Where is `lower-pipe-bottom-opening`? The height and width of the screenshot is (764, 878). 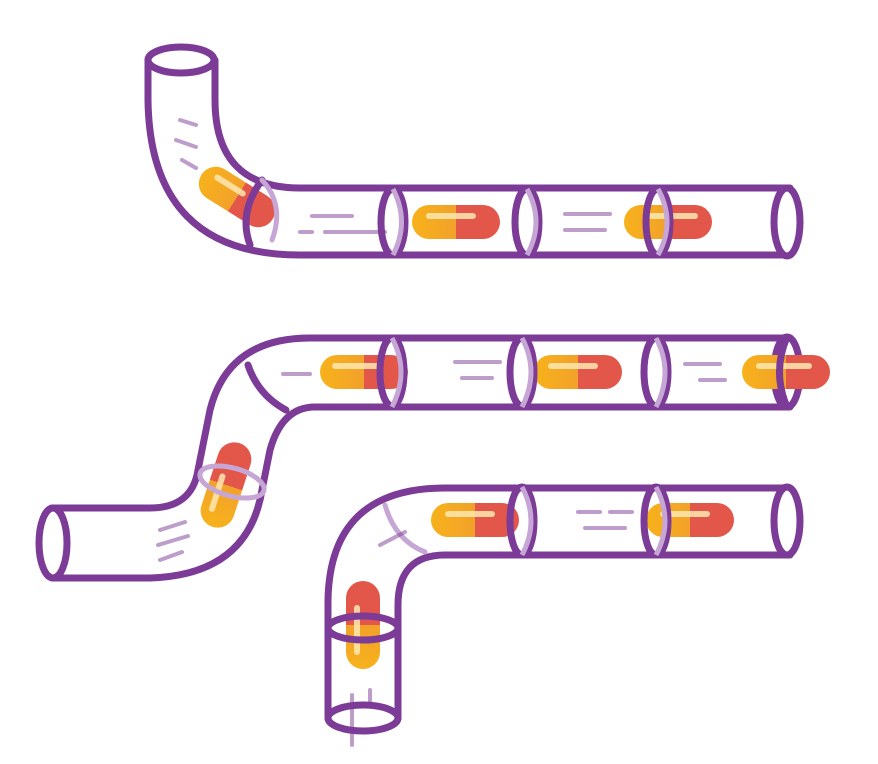 lower-pipe-bottom-opening is located at coordinates (363, 718).